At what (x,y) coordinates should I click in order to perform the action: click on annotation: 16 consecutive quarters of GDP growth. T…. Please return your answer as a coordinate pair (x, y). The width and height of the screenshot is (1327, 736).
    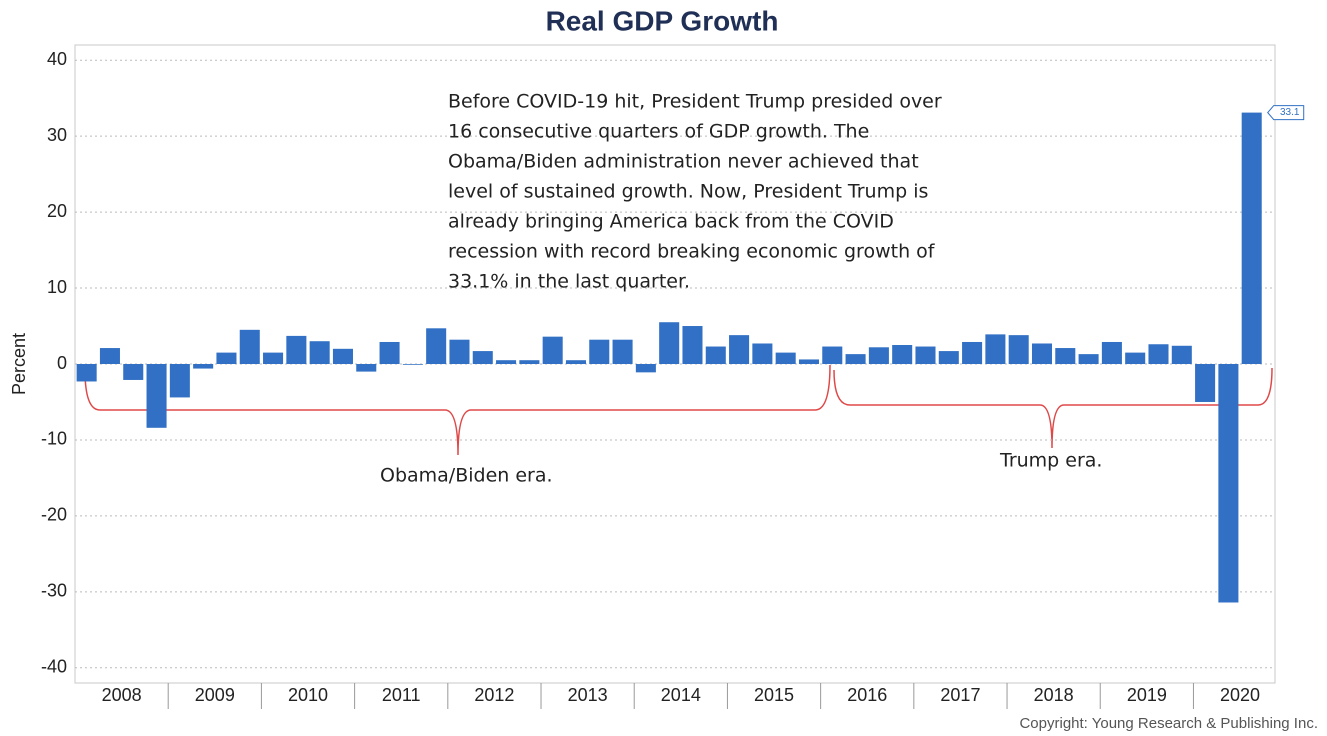
    Looking at the image, I should click on (658, 132).